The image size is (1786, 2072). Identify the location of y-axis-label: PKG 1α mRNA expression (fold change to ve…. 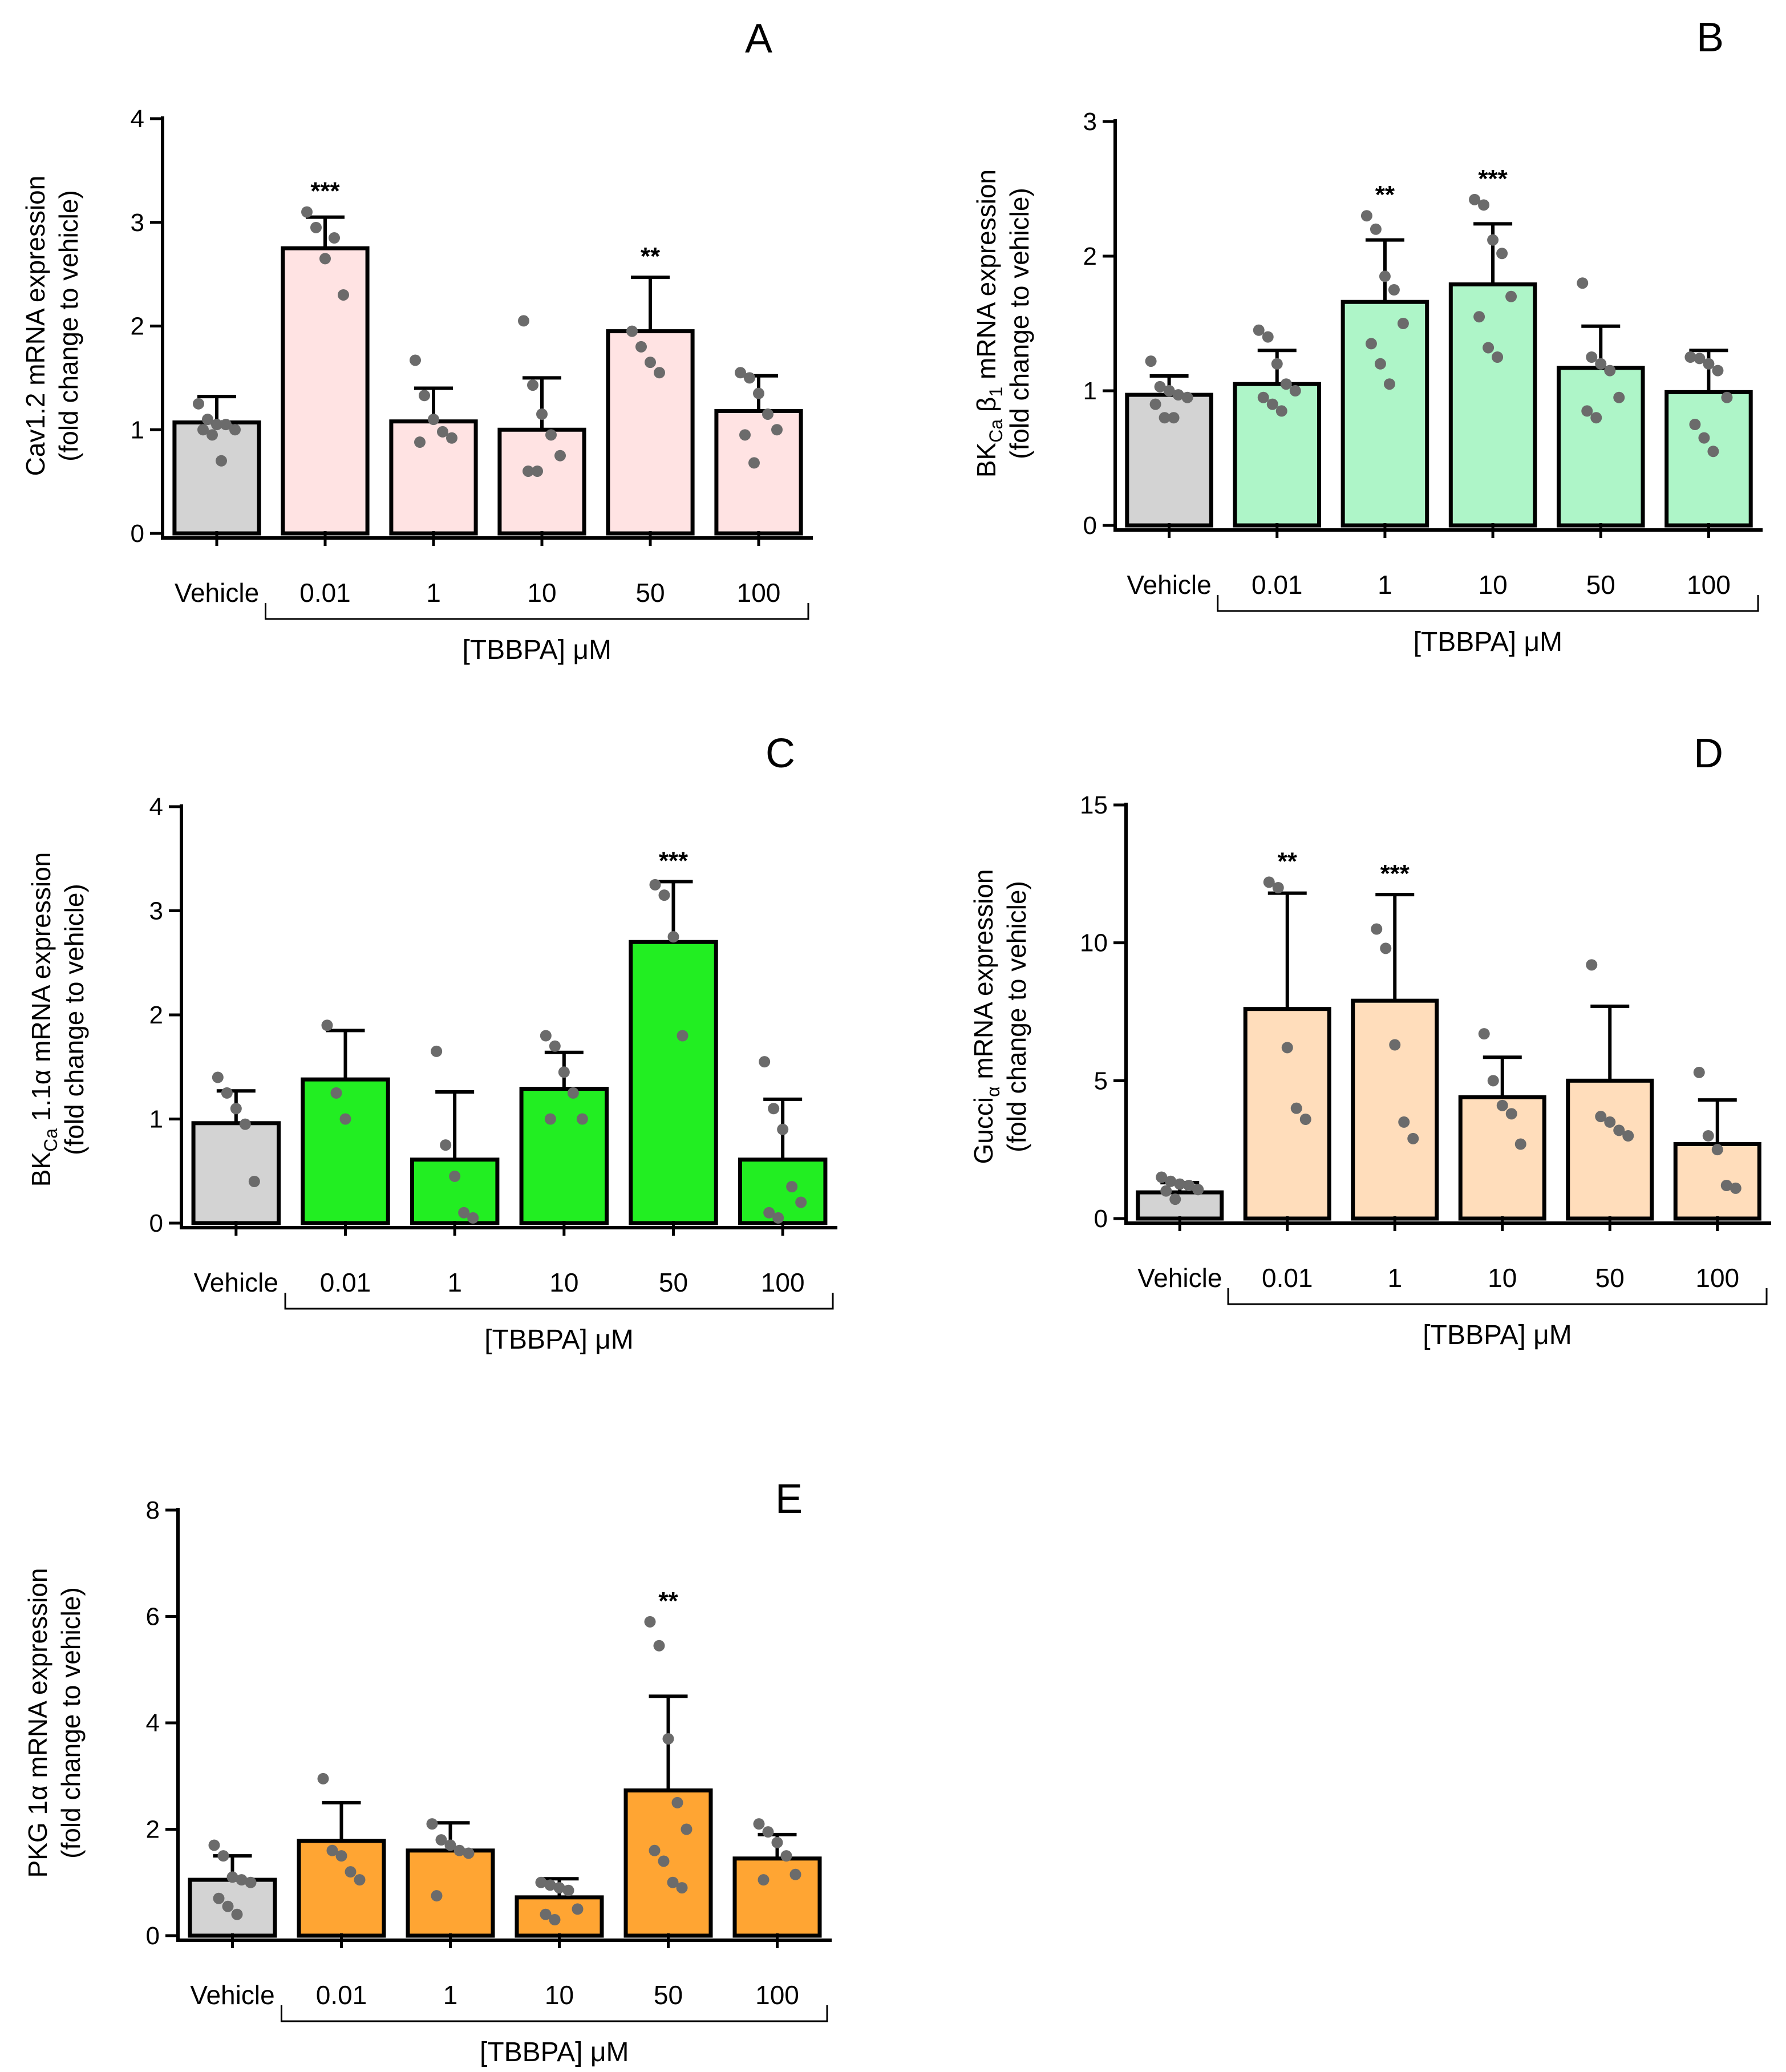
(55, 1722).